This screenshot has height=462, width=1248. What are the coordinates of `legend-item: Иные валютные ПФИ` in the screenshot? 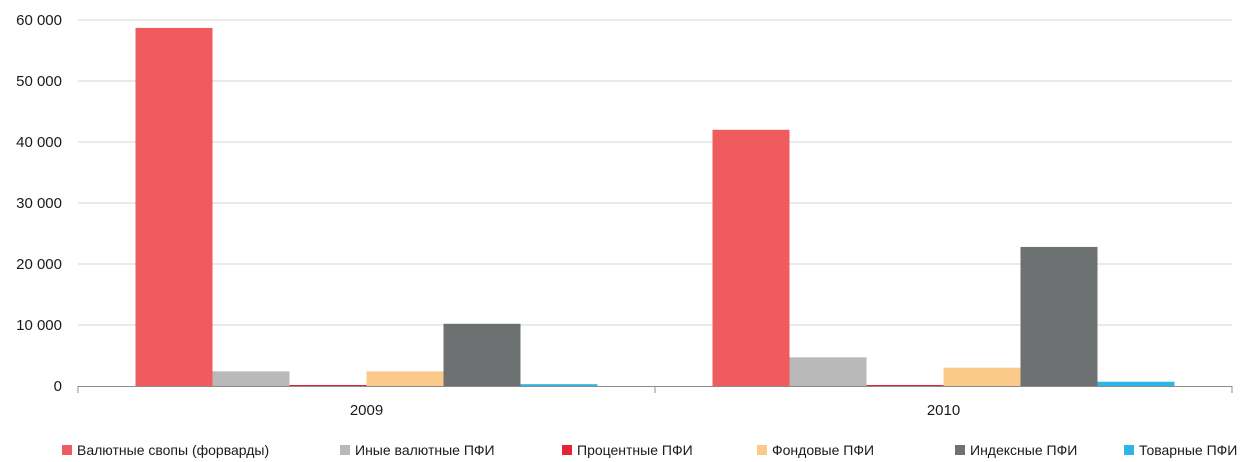 It's located at (417, 450).